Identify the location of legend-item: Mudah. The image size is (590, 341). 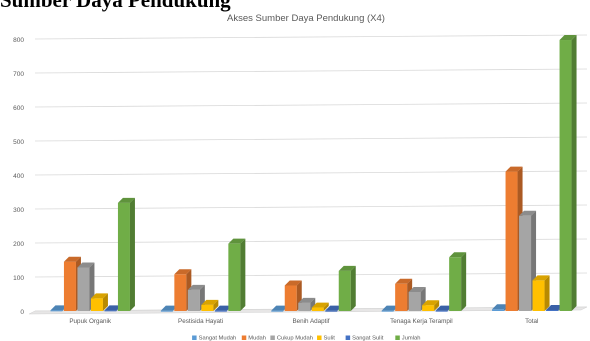
(253, 338).